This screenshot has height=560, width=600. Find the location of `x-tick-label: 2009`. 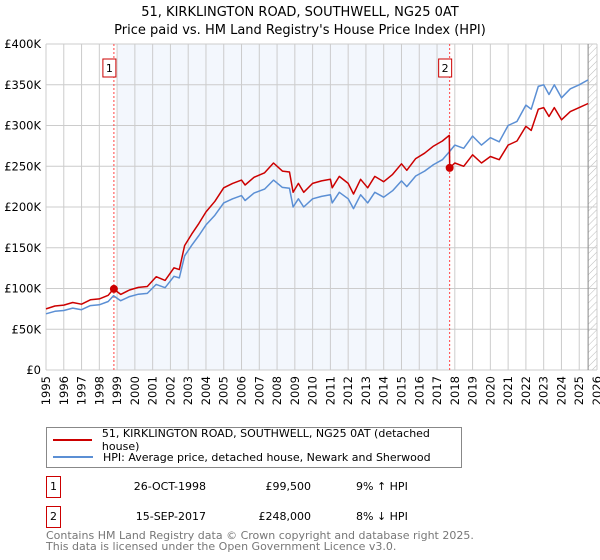

x-tick-label: 2009 is located at coordinates (295, 390).